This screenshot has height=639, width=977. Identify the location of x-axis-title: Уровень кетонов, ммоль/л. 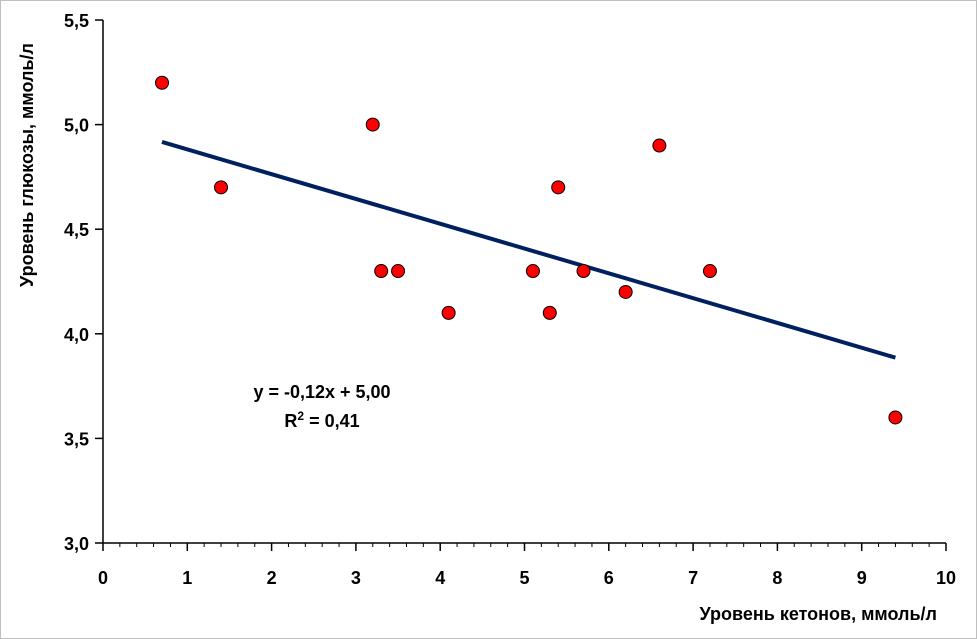
(818, 614).